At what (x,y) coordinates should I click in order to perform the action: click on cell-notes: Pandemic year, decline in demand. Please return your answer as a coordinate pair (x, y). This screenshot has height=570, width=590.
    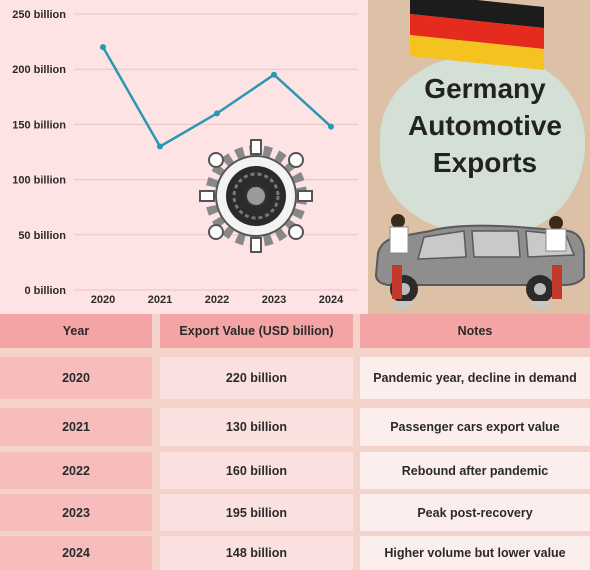
    Looking at the image, I should click on (475, 378).